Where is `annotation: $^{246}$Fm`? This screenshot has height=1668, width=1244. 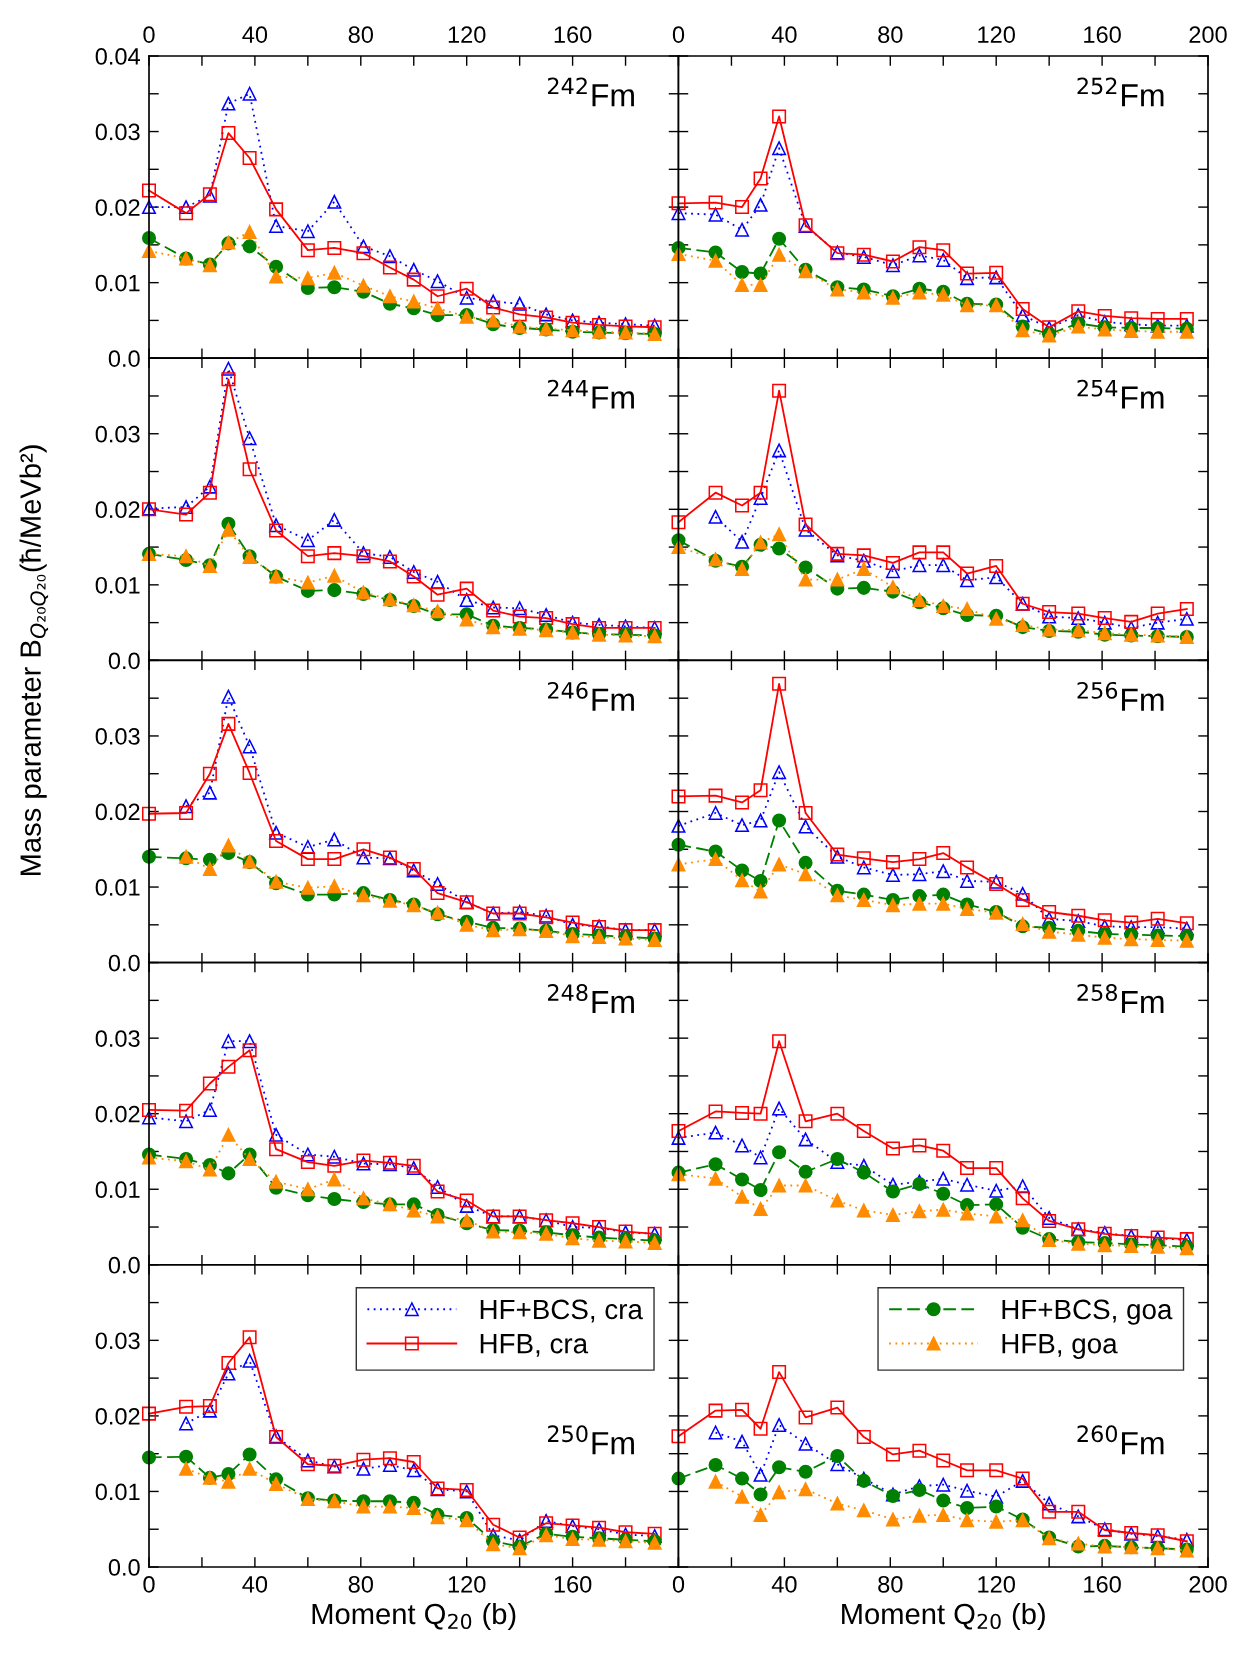 annotation: $^{246}$Fm is located at coordinates (591, 696).